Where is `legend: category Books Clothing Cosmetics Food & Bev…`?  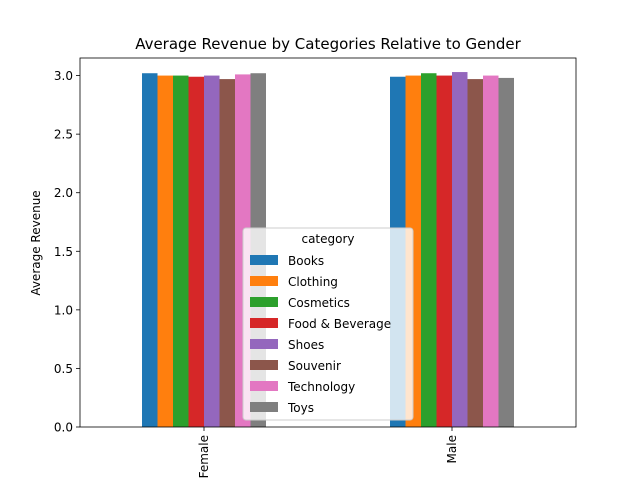
legend: category Books Clothing Cosmetics Food & Bev… is located at coordinates (328, 324).